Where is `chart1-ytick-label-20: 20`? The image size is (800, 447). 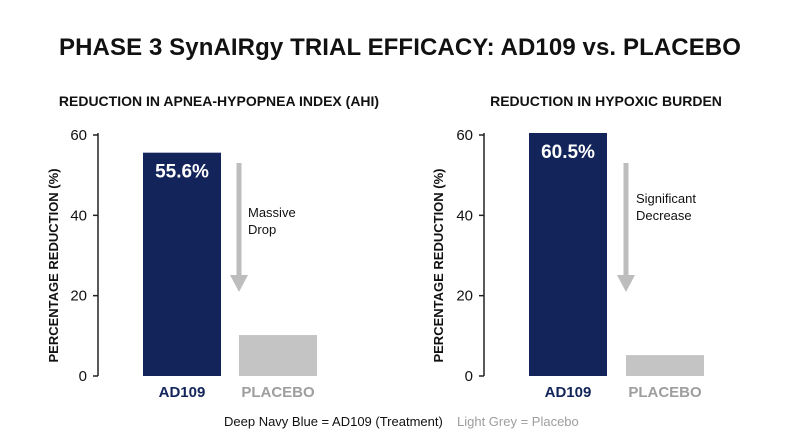 chart1-ytick-label-20: 20 is located at coordinates (78, 296).